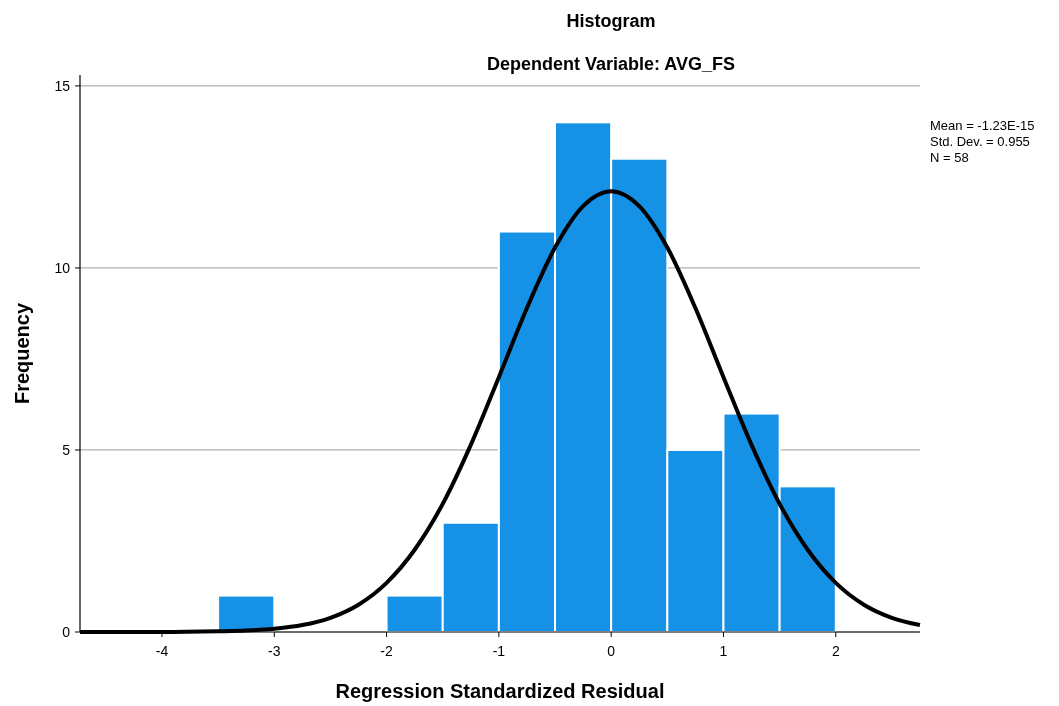 This screenshot has height=706, width=1059. Describe the element at coordinates (723, 651) in the screenshot. I see `x-tick-label: 1` at that location.